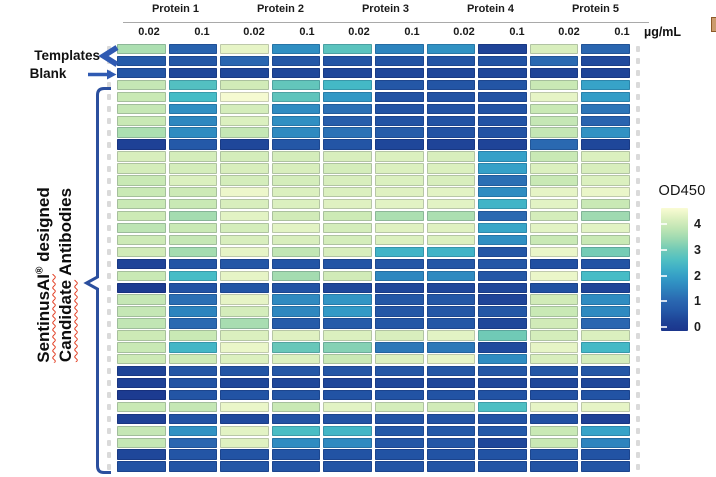 The image size is (716, 477). What do you see at coordinates (385, 9) in the screenshot?
I see `protein-group-label: Protein 3` at bounding box center [385, 9].